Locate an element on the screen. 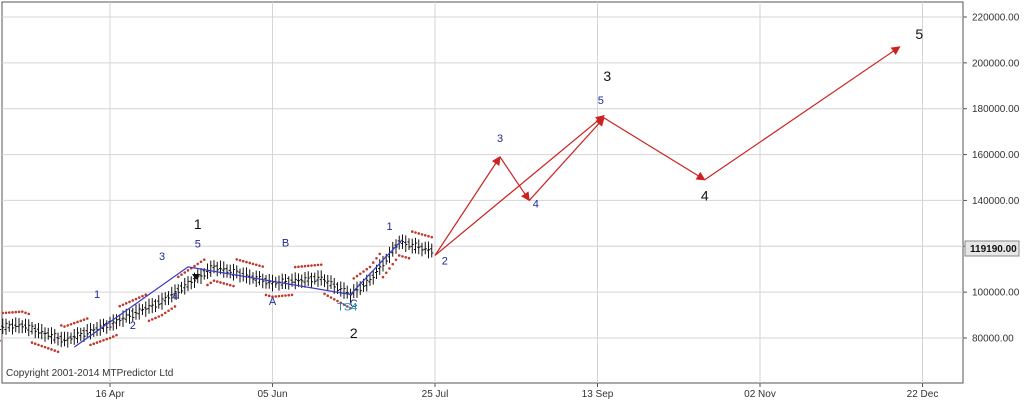 The image size is (1024, 409). x-tick-label: 13 Sep is located at coordinates (598, 394).